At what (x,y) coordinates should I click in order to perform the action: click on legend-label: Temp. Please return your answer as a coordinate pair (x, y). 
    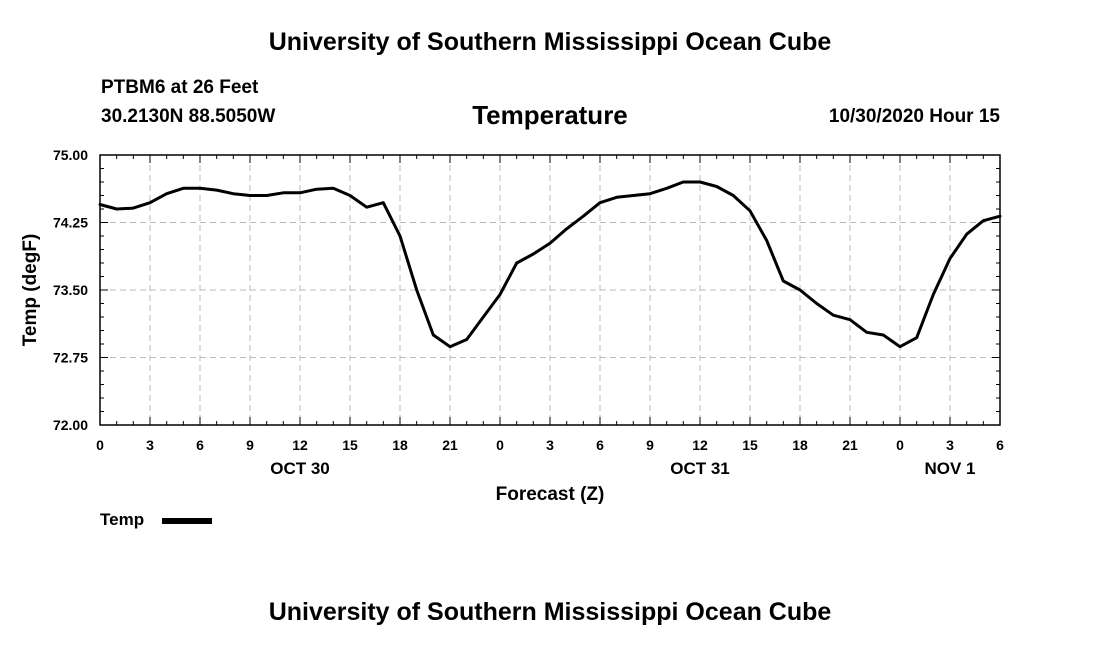
    Looking at the image, I should click on (122, 519).